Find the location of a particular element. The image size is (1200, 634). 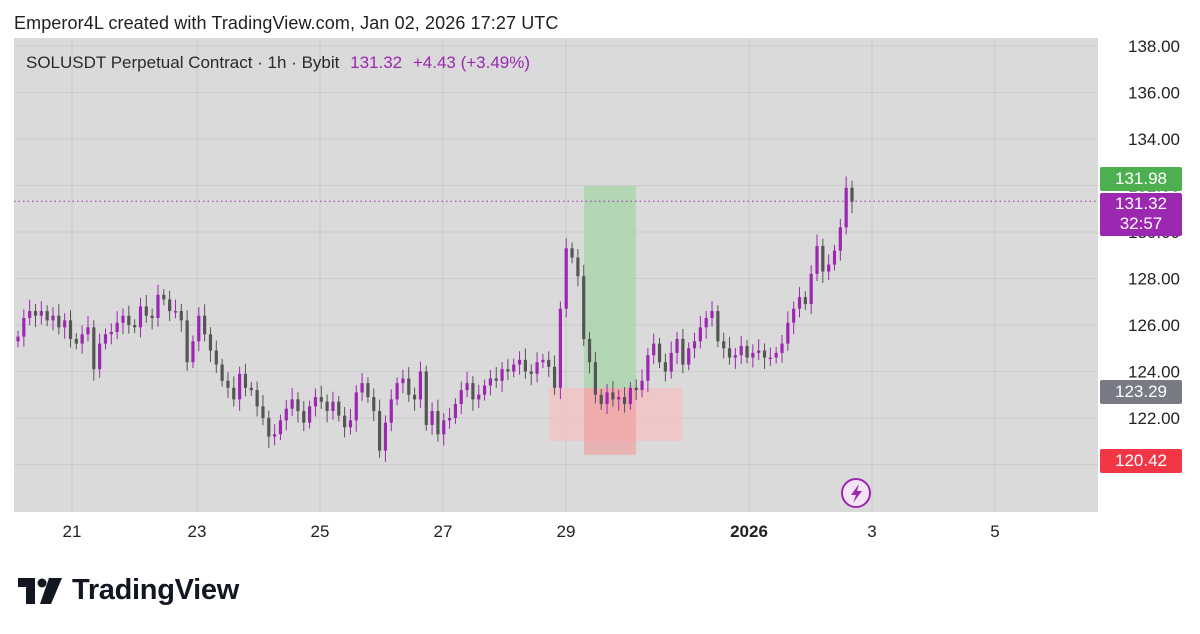

time-tick-label: 3 is located at coordinates (871, 531).